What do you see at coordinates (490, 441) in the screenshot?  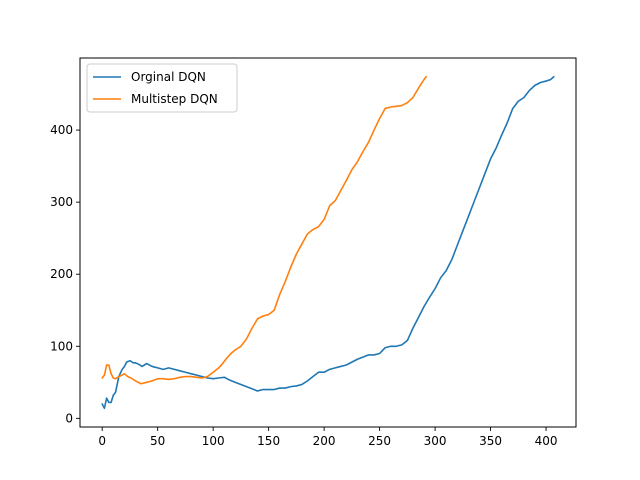 I see `x-tick-label: 350` at bounding box center [490, 441].